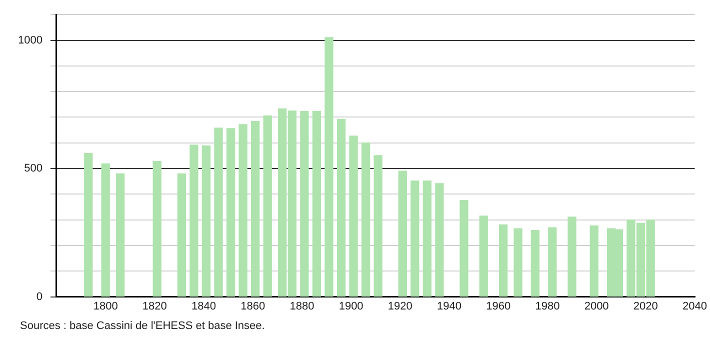  I want to click on x-tick-label: 1980, so click(547, 306).